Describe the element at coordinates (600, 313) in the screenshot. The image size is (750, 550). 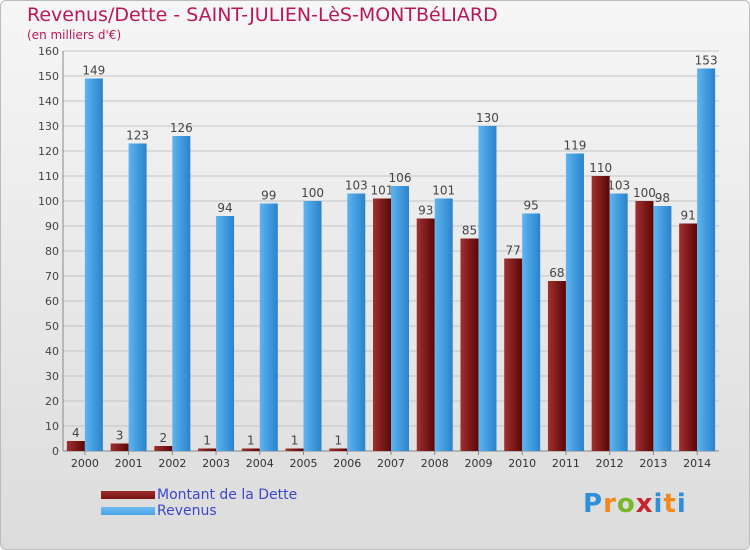
I see `bar-dette-2012` at that location.